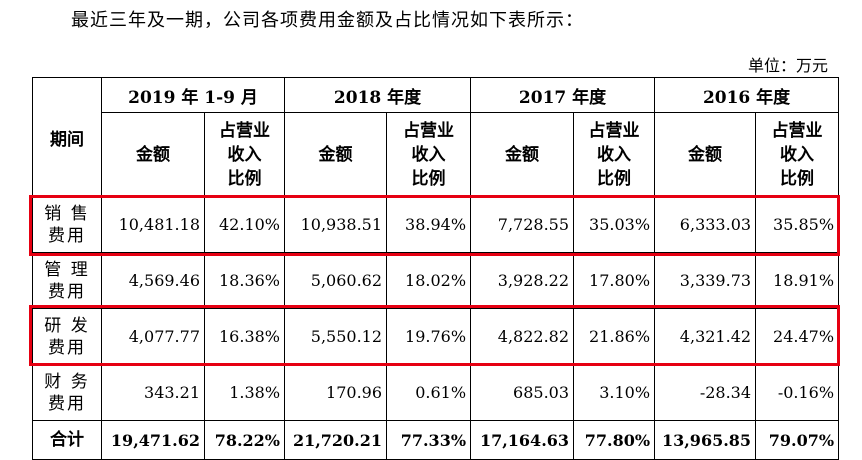 This screenshot has height=460, width=862. I want to click on ratio-cell: 17.80%, so click(614, 280).